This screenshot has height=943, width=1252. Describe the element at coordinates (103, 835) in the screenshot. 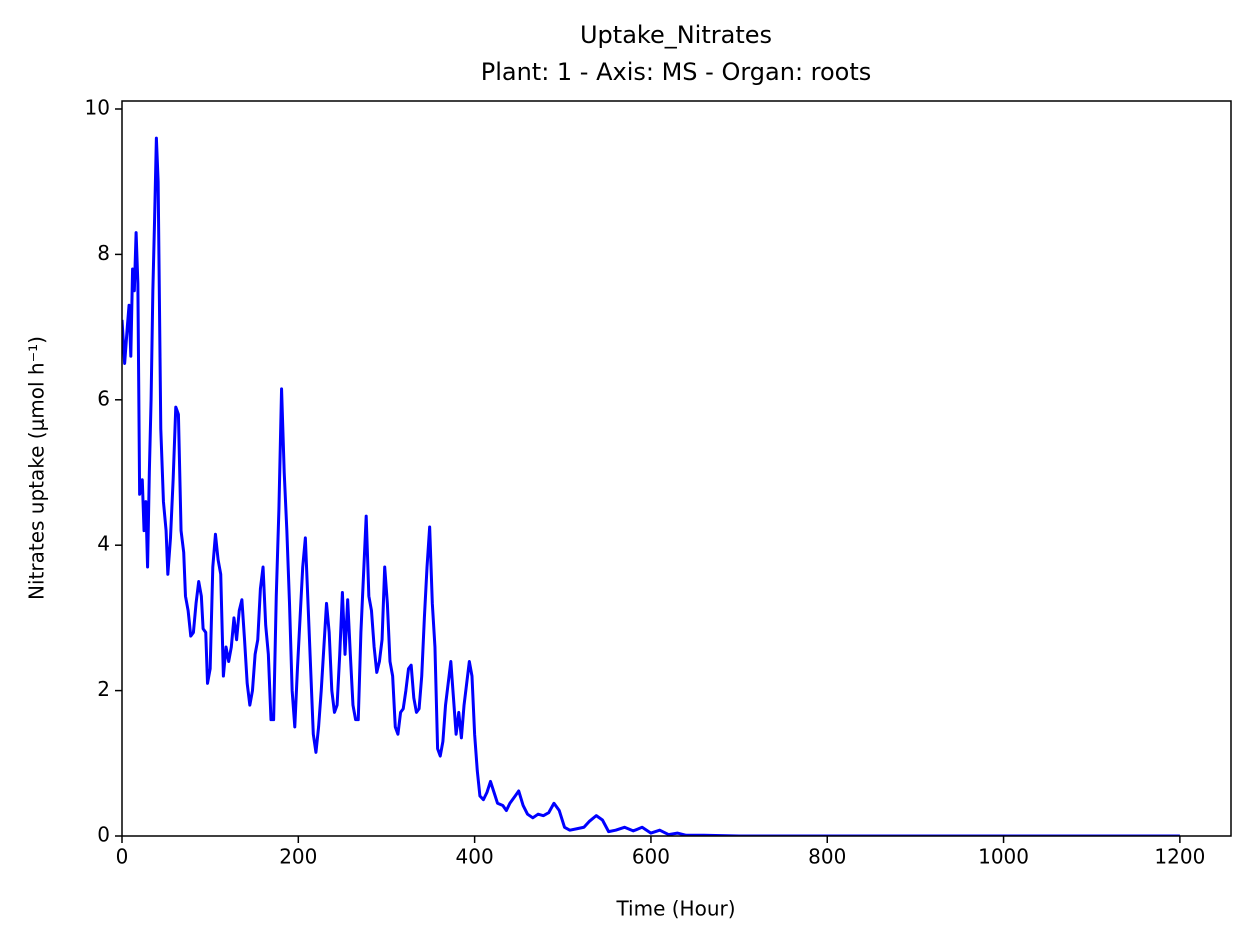

I see `y-tick-label: 0` at that location.